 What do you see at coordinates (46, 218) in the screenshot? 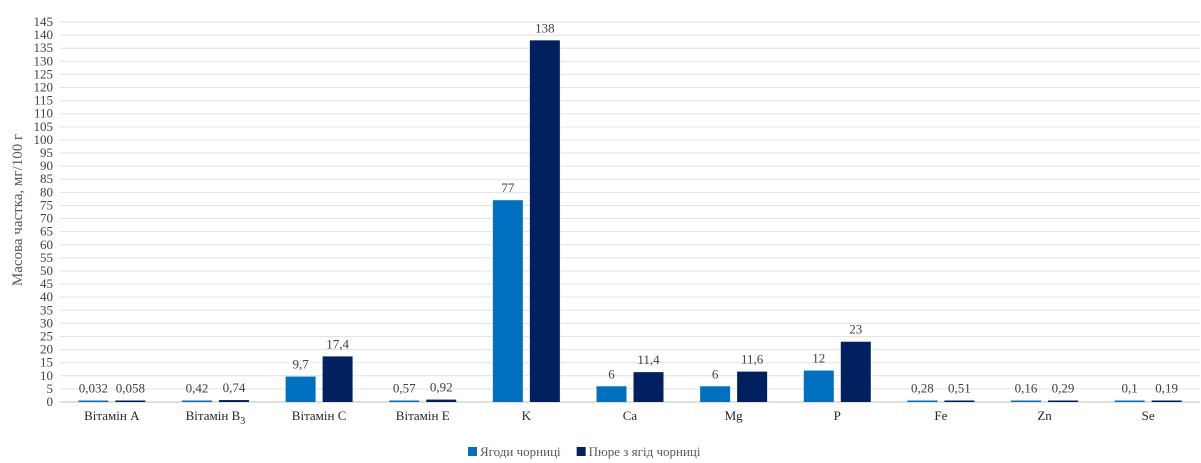
I see `y-tick-label: 70` at bounding box center [46, 218].